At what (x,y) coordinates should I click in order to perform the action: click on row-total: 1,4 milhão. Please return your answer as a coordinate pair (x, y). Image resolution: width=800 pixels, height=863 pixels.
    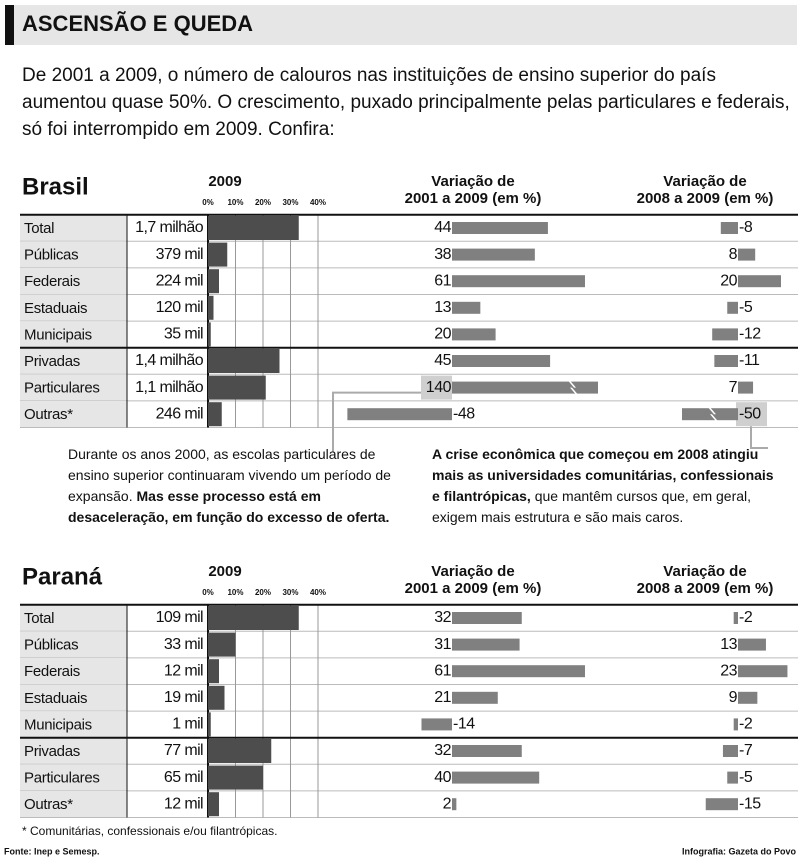
    Looking at the image, I should click on (169, 360).